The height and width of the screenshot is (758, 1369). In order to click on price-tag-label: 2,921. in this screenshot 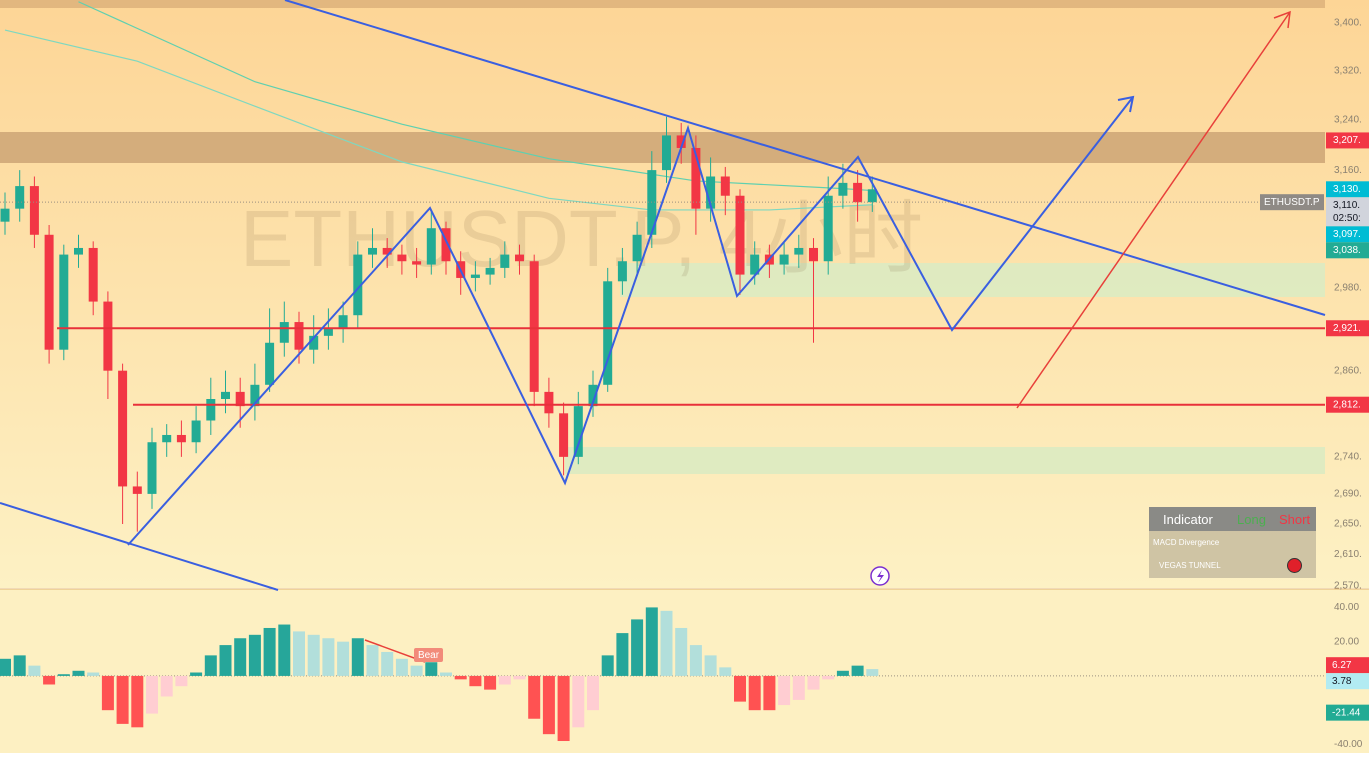, I will do `click(1347, 328)`.